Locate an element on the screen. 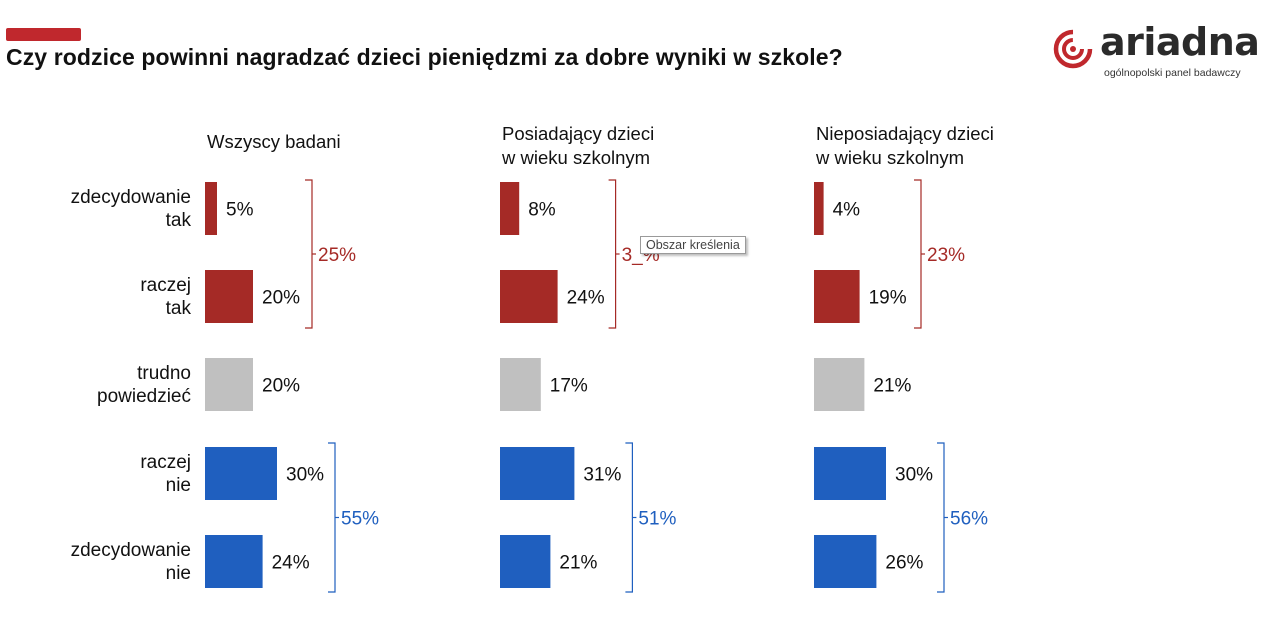 The image size is (1269, 639). data-label: 4% is located at coordinates (847, 210).